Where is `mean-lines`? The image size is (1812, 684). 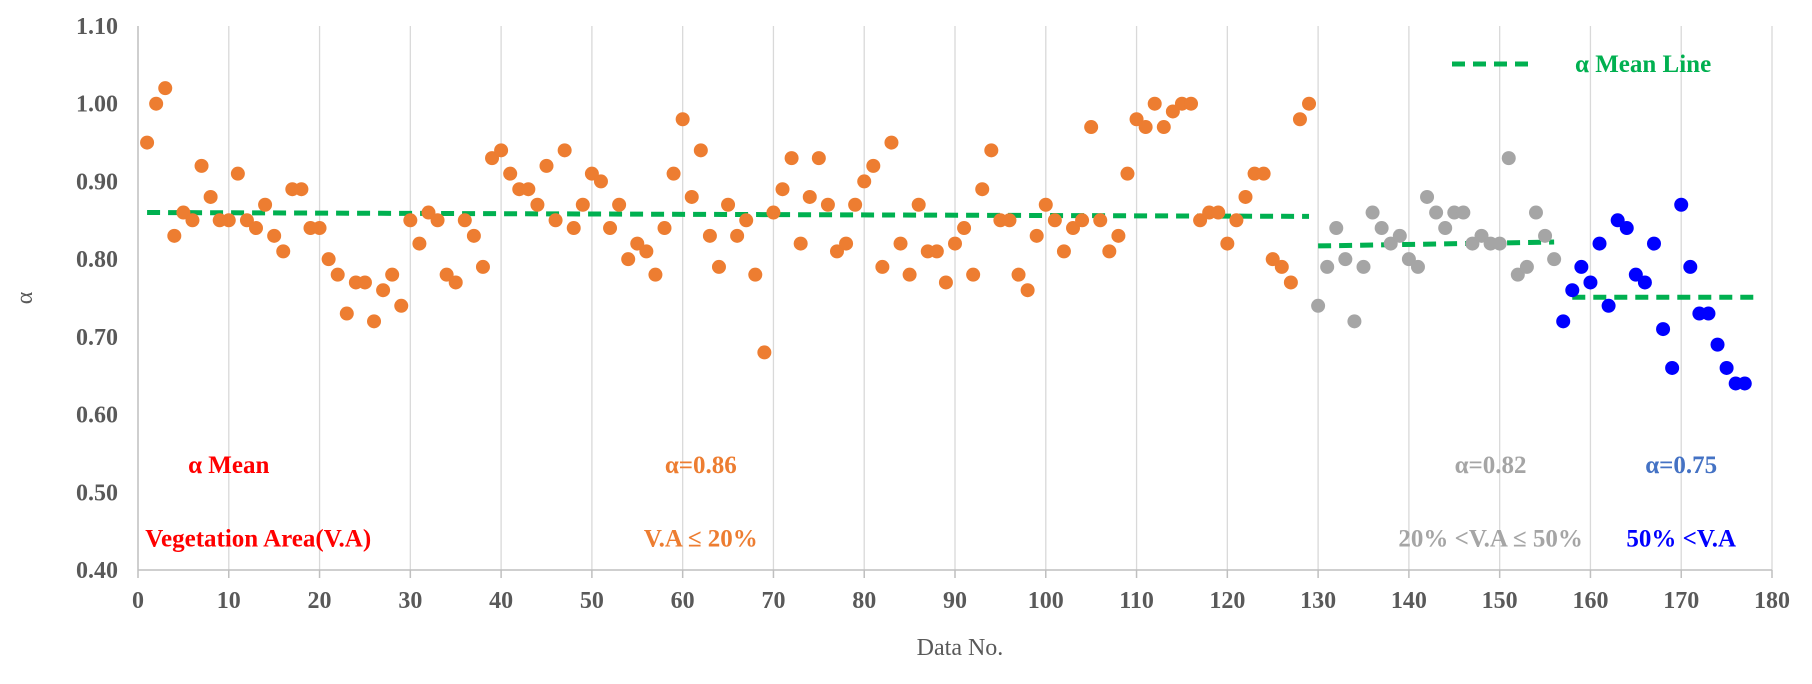
mean-lines is located at coordinates (950, 255).